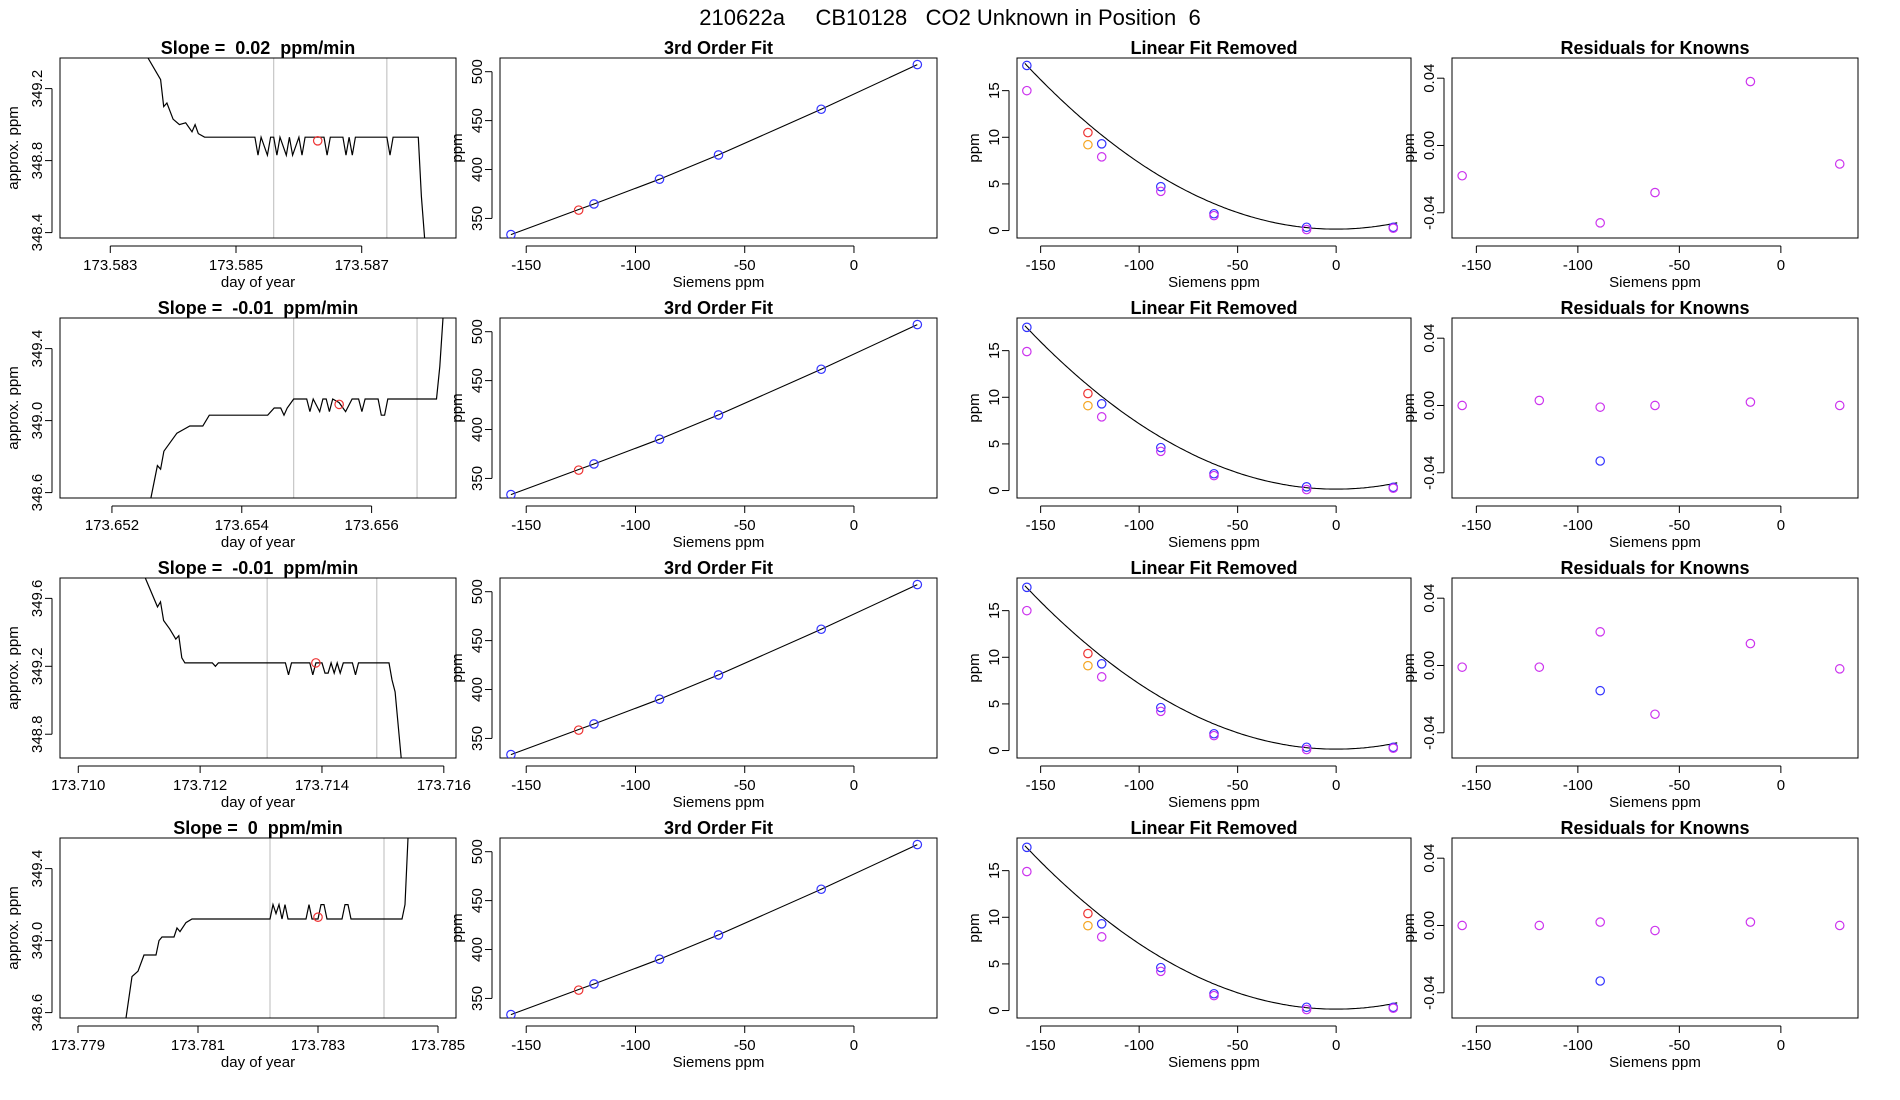 The height and width of the screenshot is (1100, 1900). What do you see at coordinates (714, 408) in the screenshot?
I see `chart-1-1-data` at bounding box center [714, 408].